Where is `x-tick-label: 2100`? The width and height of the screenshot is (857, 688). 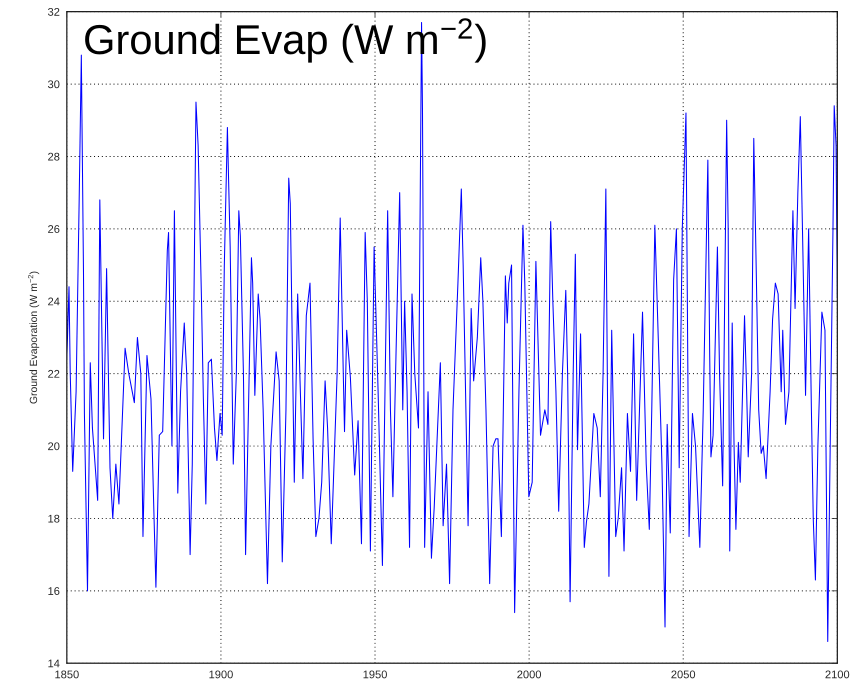
x-tick-label: 2100 is located at coordinates (837, 674).